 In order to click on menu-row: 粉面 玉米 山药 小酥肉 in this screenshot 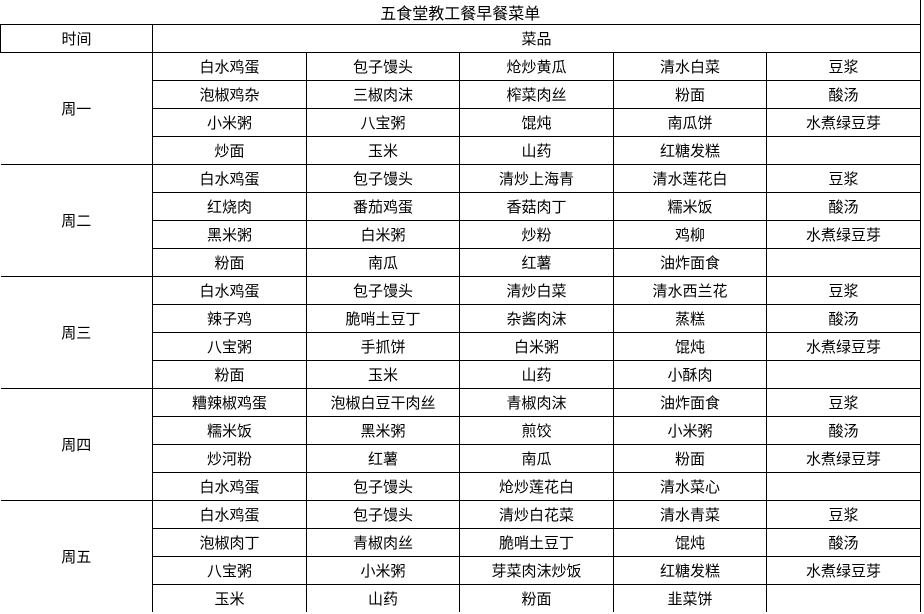, I will do `click(461, 374)`.